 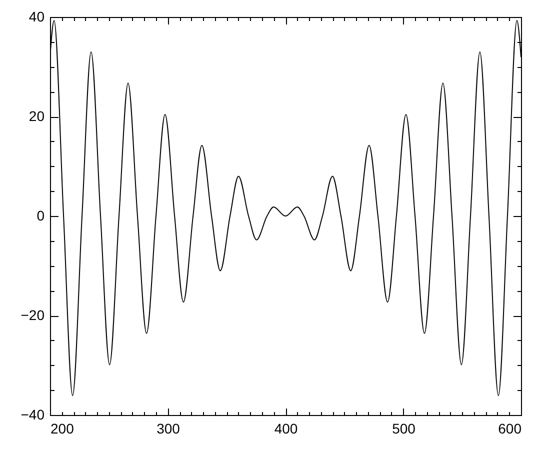 I want to click on y-tick-label: 0, so click(x=40, y=216).